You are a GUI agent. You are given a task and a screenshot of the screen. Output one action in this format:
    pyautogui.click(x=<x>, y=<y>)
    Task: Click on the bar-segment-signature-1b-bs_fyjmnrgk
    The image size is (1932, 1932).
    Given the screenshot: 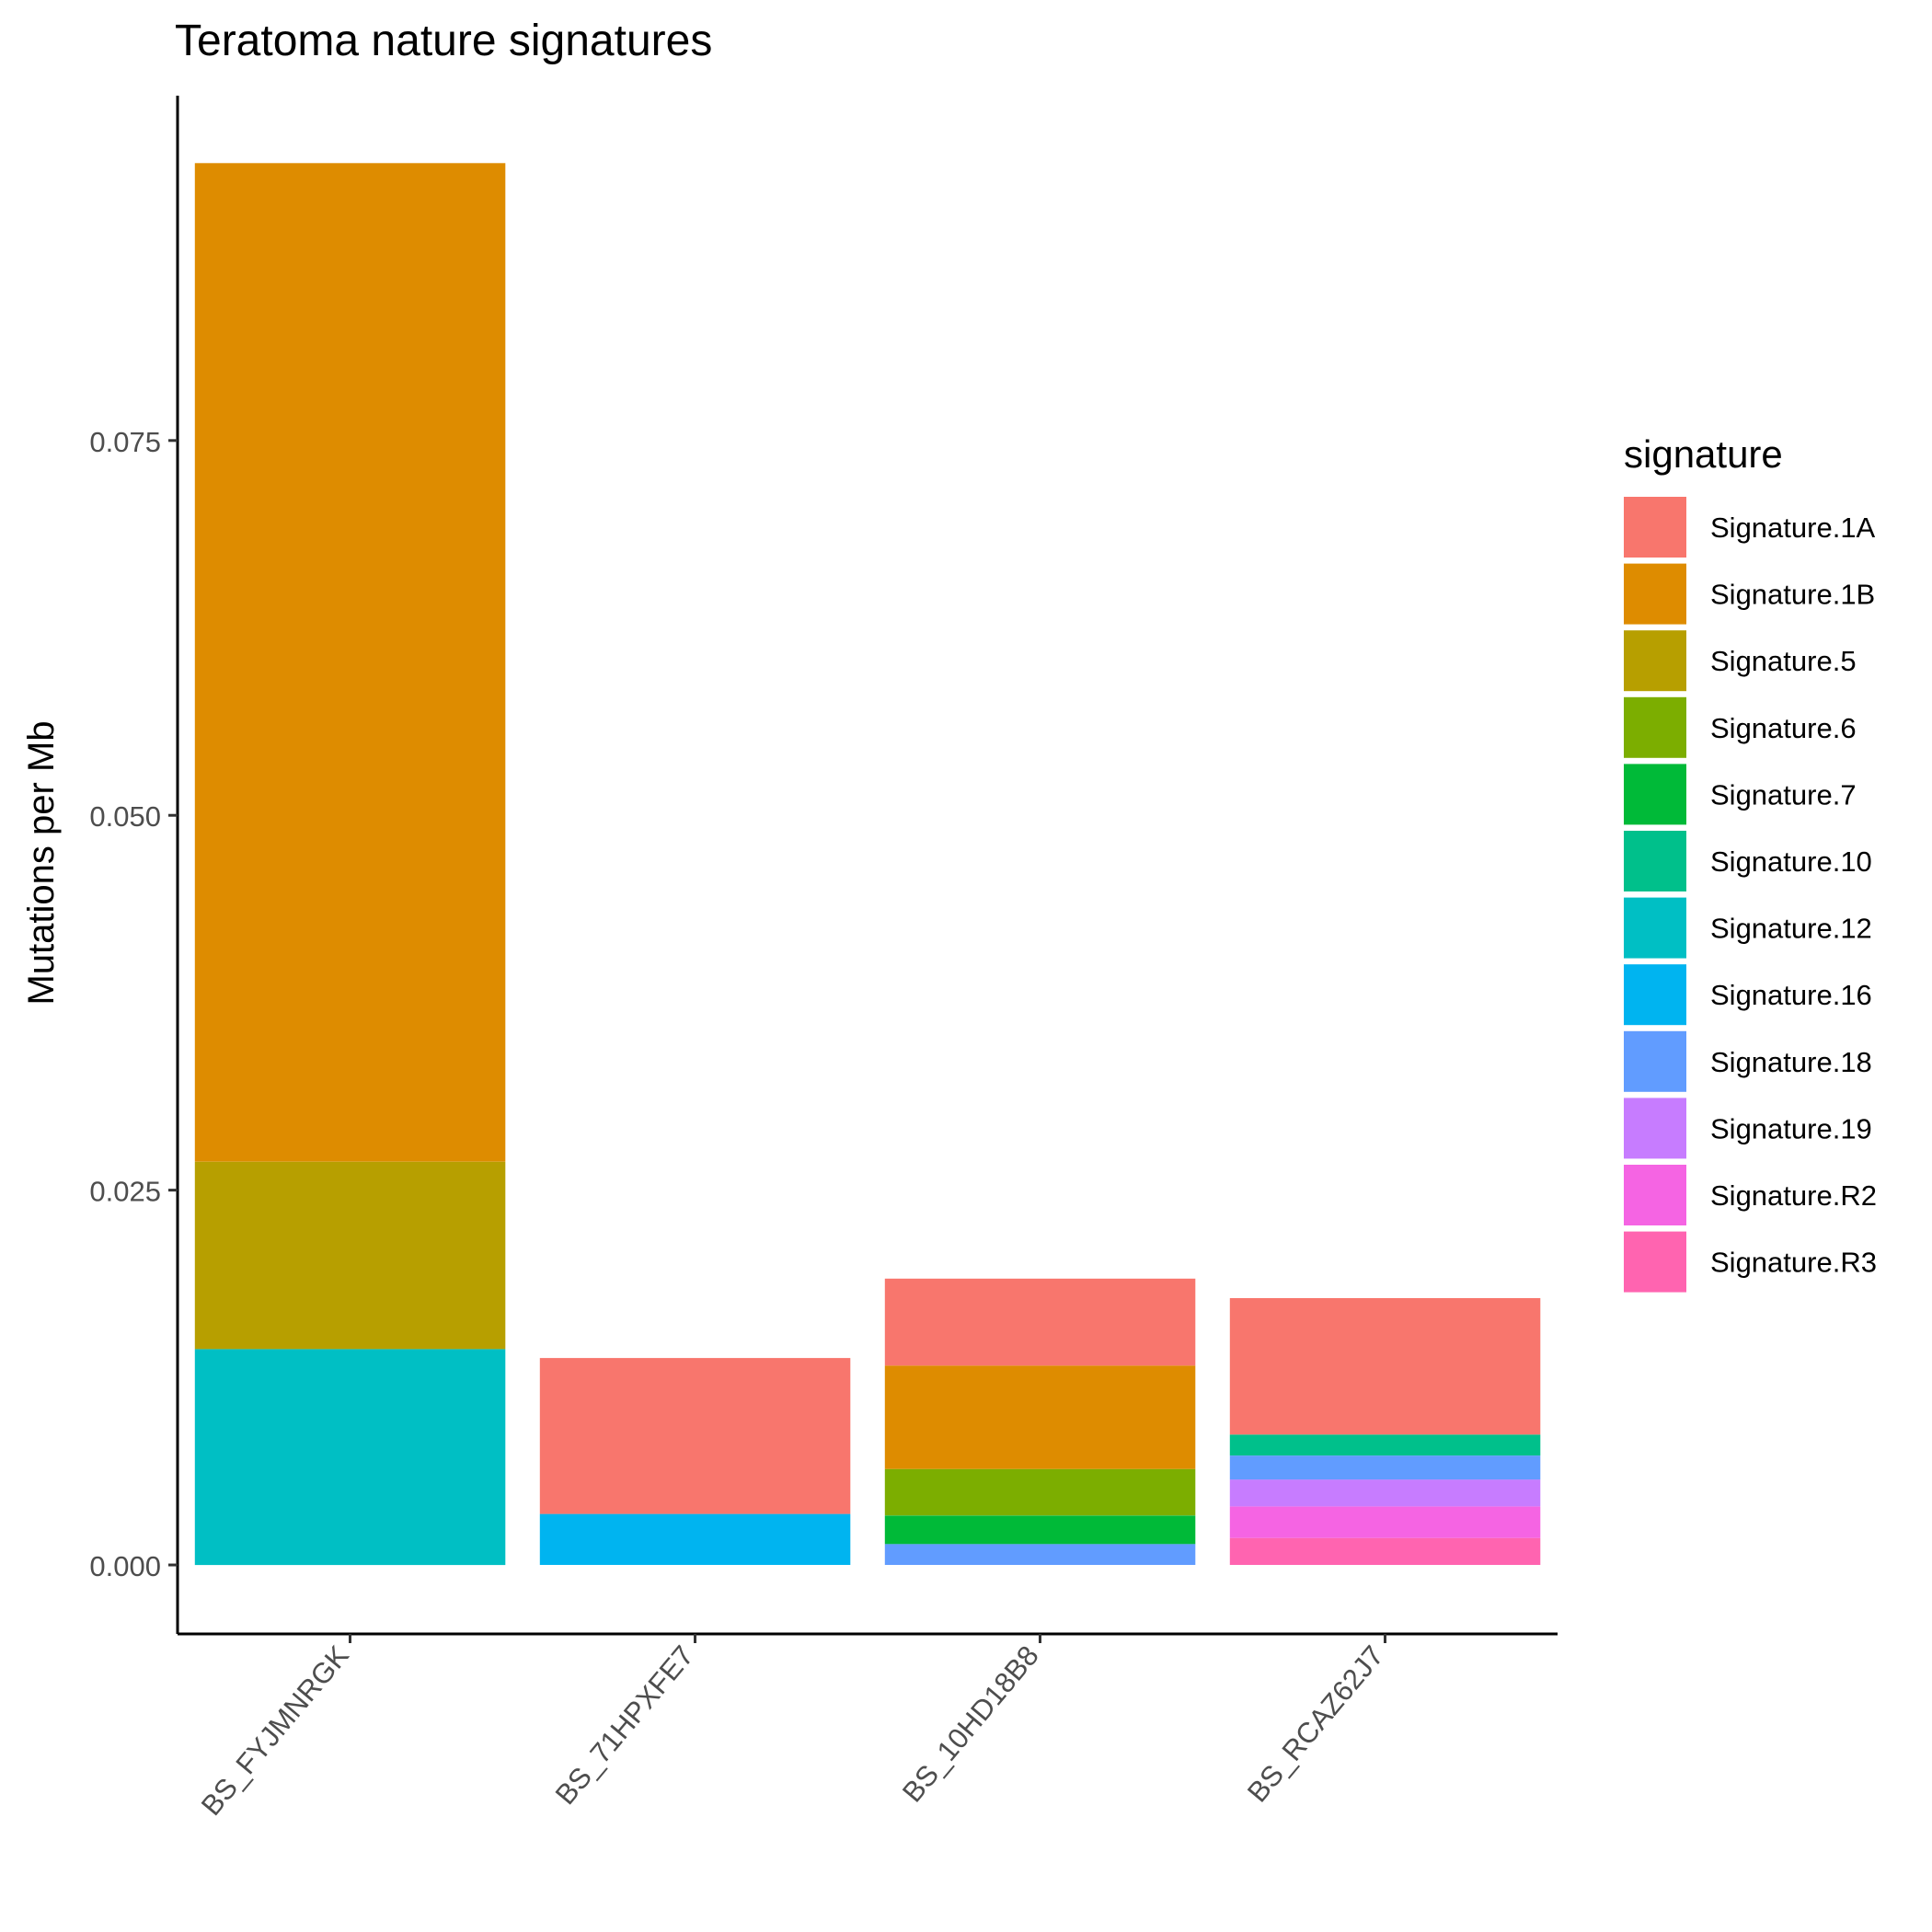 What is the action you would take?
    pyautogui.click(x=350, y=662)
    